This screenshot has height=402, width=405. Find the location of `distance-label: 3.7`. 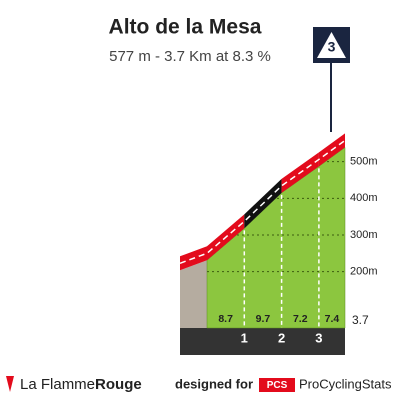

distance-label: 3.7 is located at coordinates (360, 320).